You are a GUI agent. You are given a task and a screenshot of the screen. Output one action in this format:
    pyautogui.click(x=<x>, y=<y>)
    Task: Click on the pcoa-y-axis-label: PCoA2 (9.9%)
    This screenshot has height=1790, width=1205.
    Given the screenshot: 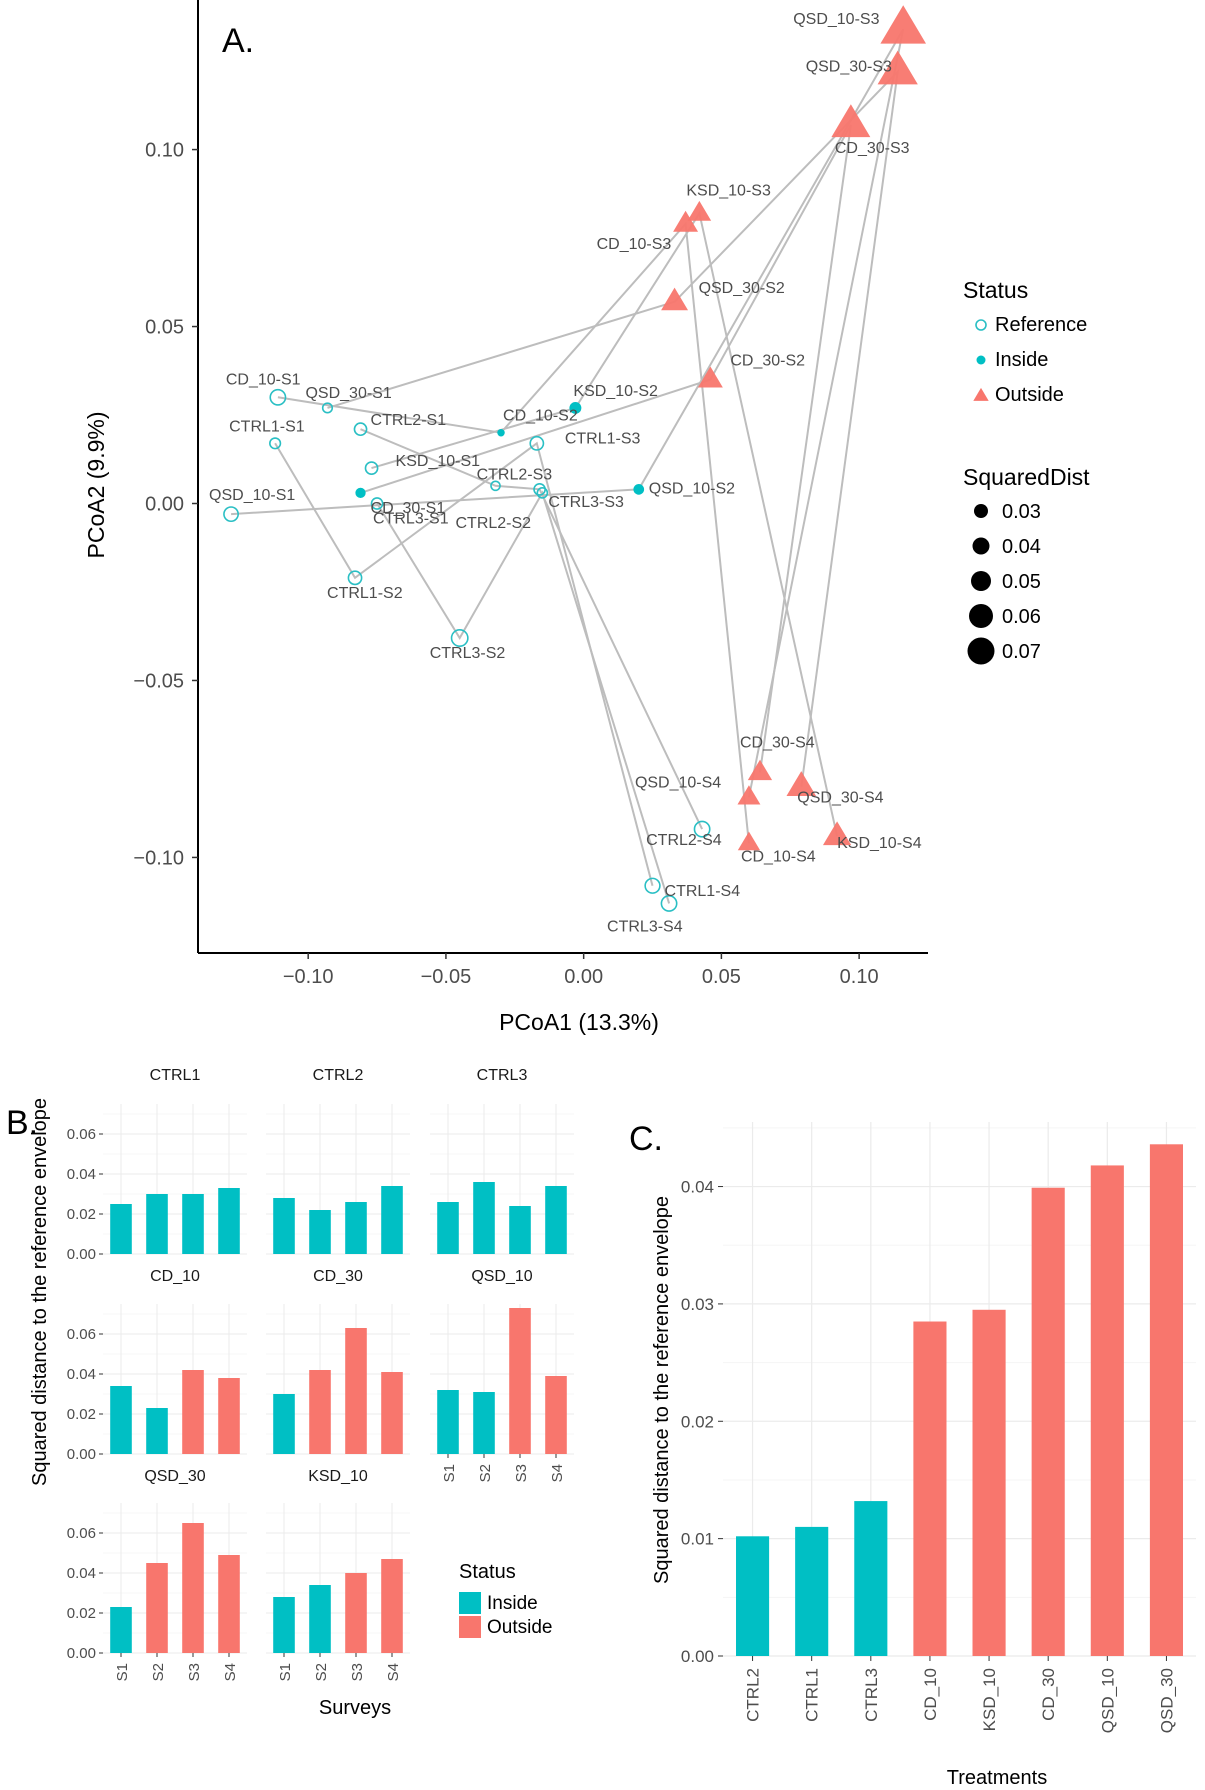 What is the action you would take?
    pyautogui.click(x=96, y=484)
    